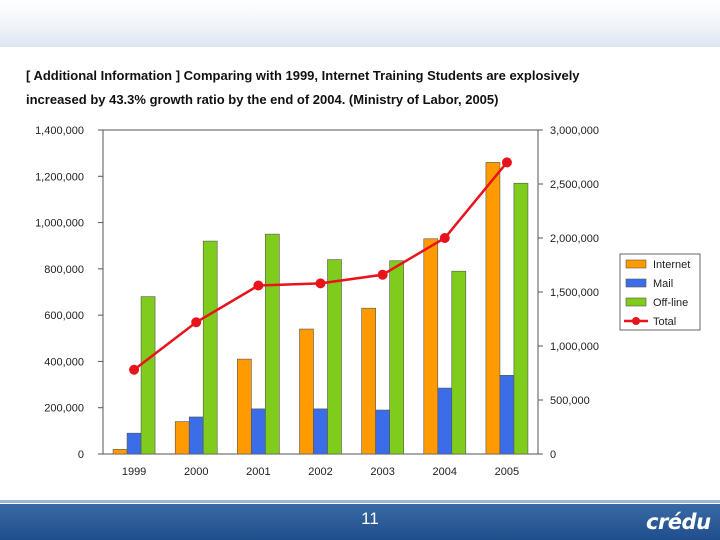 The width and height of the screenshot is (720, 540). I want to click on x-axis-tick-label: 2001, so click(258, 472).